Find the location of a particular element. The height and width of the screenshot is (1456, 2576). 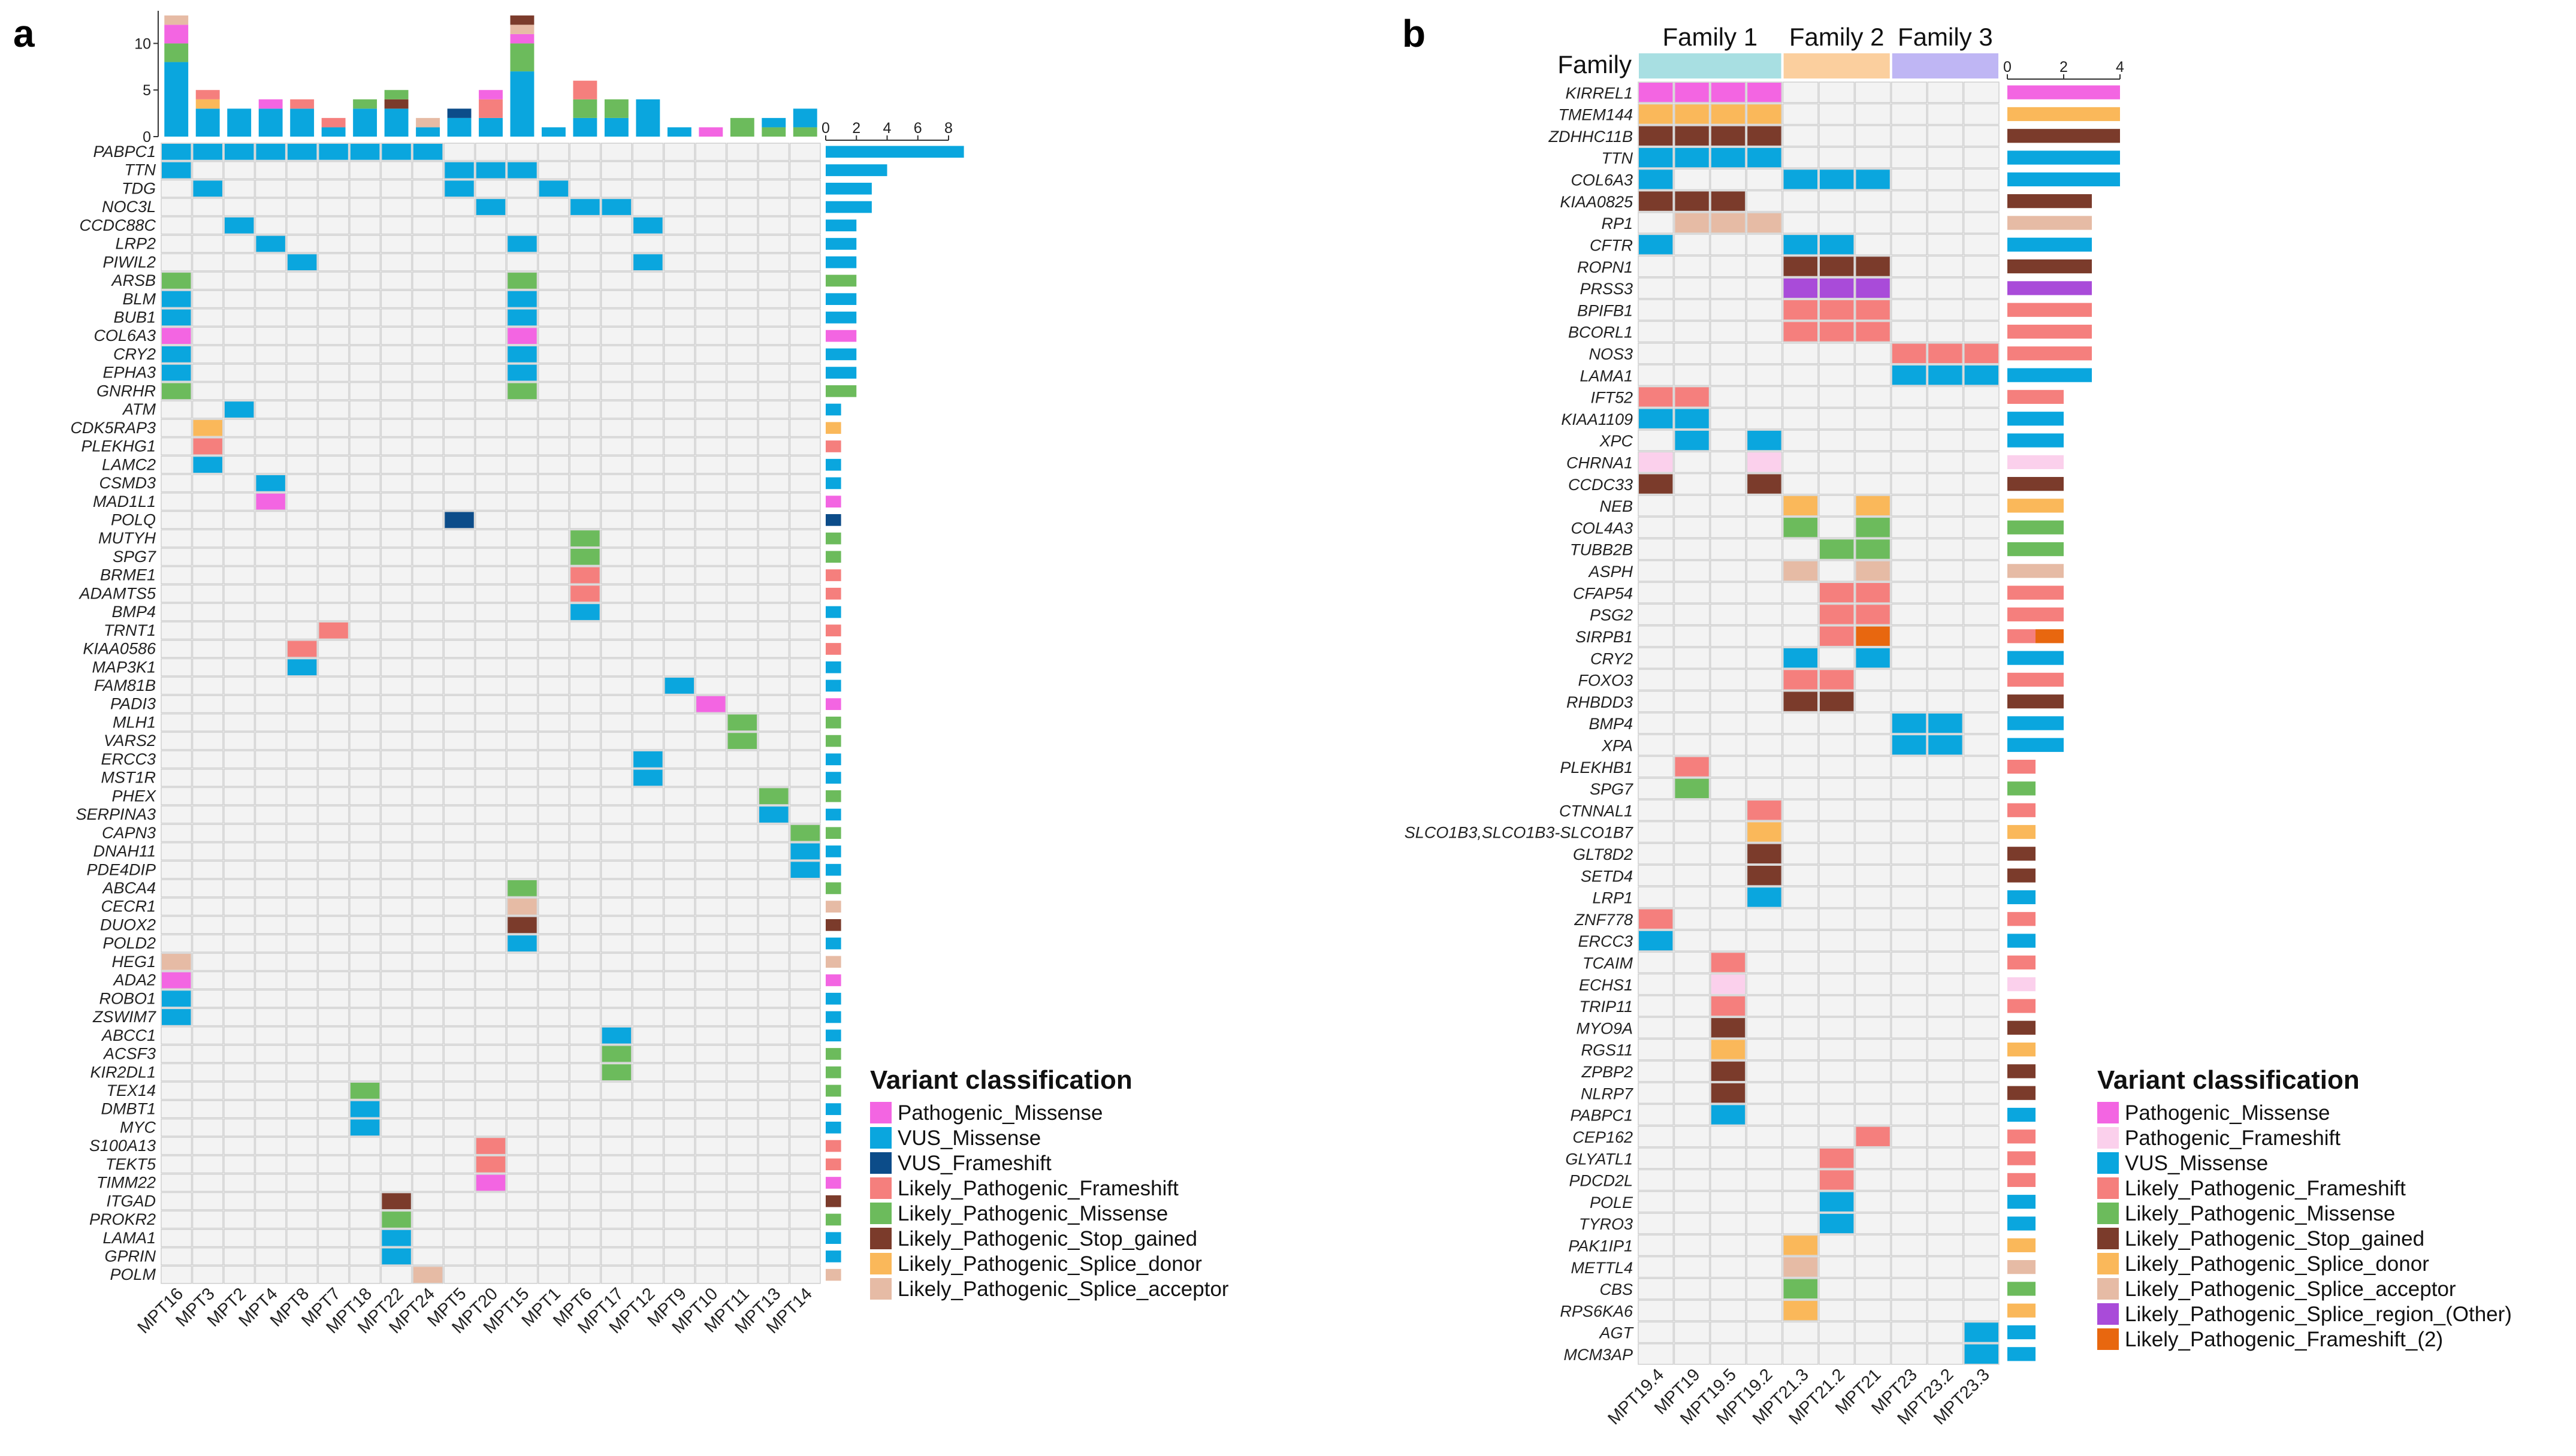

right-bar-fam81b is located at coordinates (834, 686).